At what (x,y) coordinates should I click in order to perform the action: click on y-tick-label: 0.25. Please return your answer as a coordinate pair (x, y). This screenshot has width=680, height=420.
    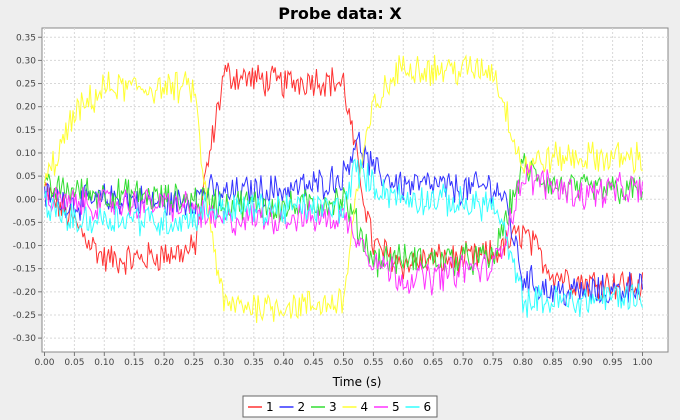
    Looking at the image, I should click on (26, 85).